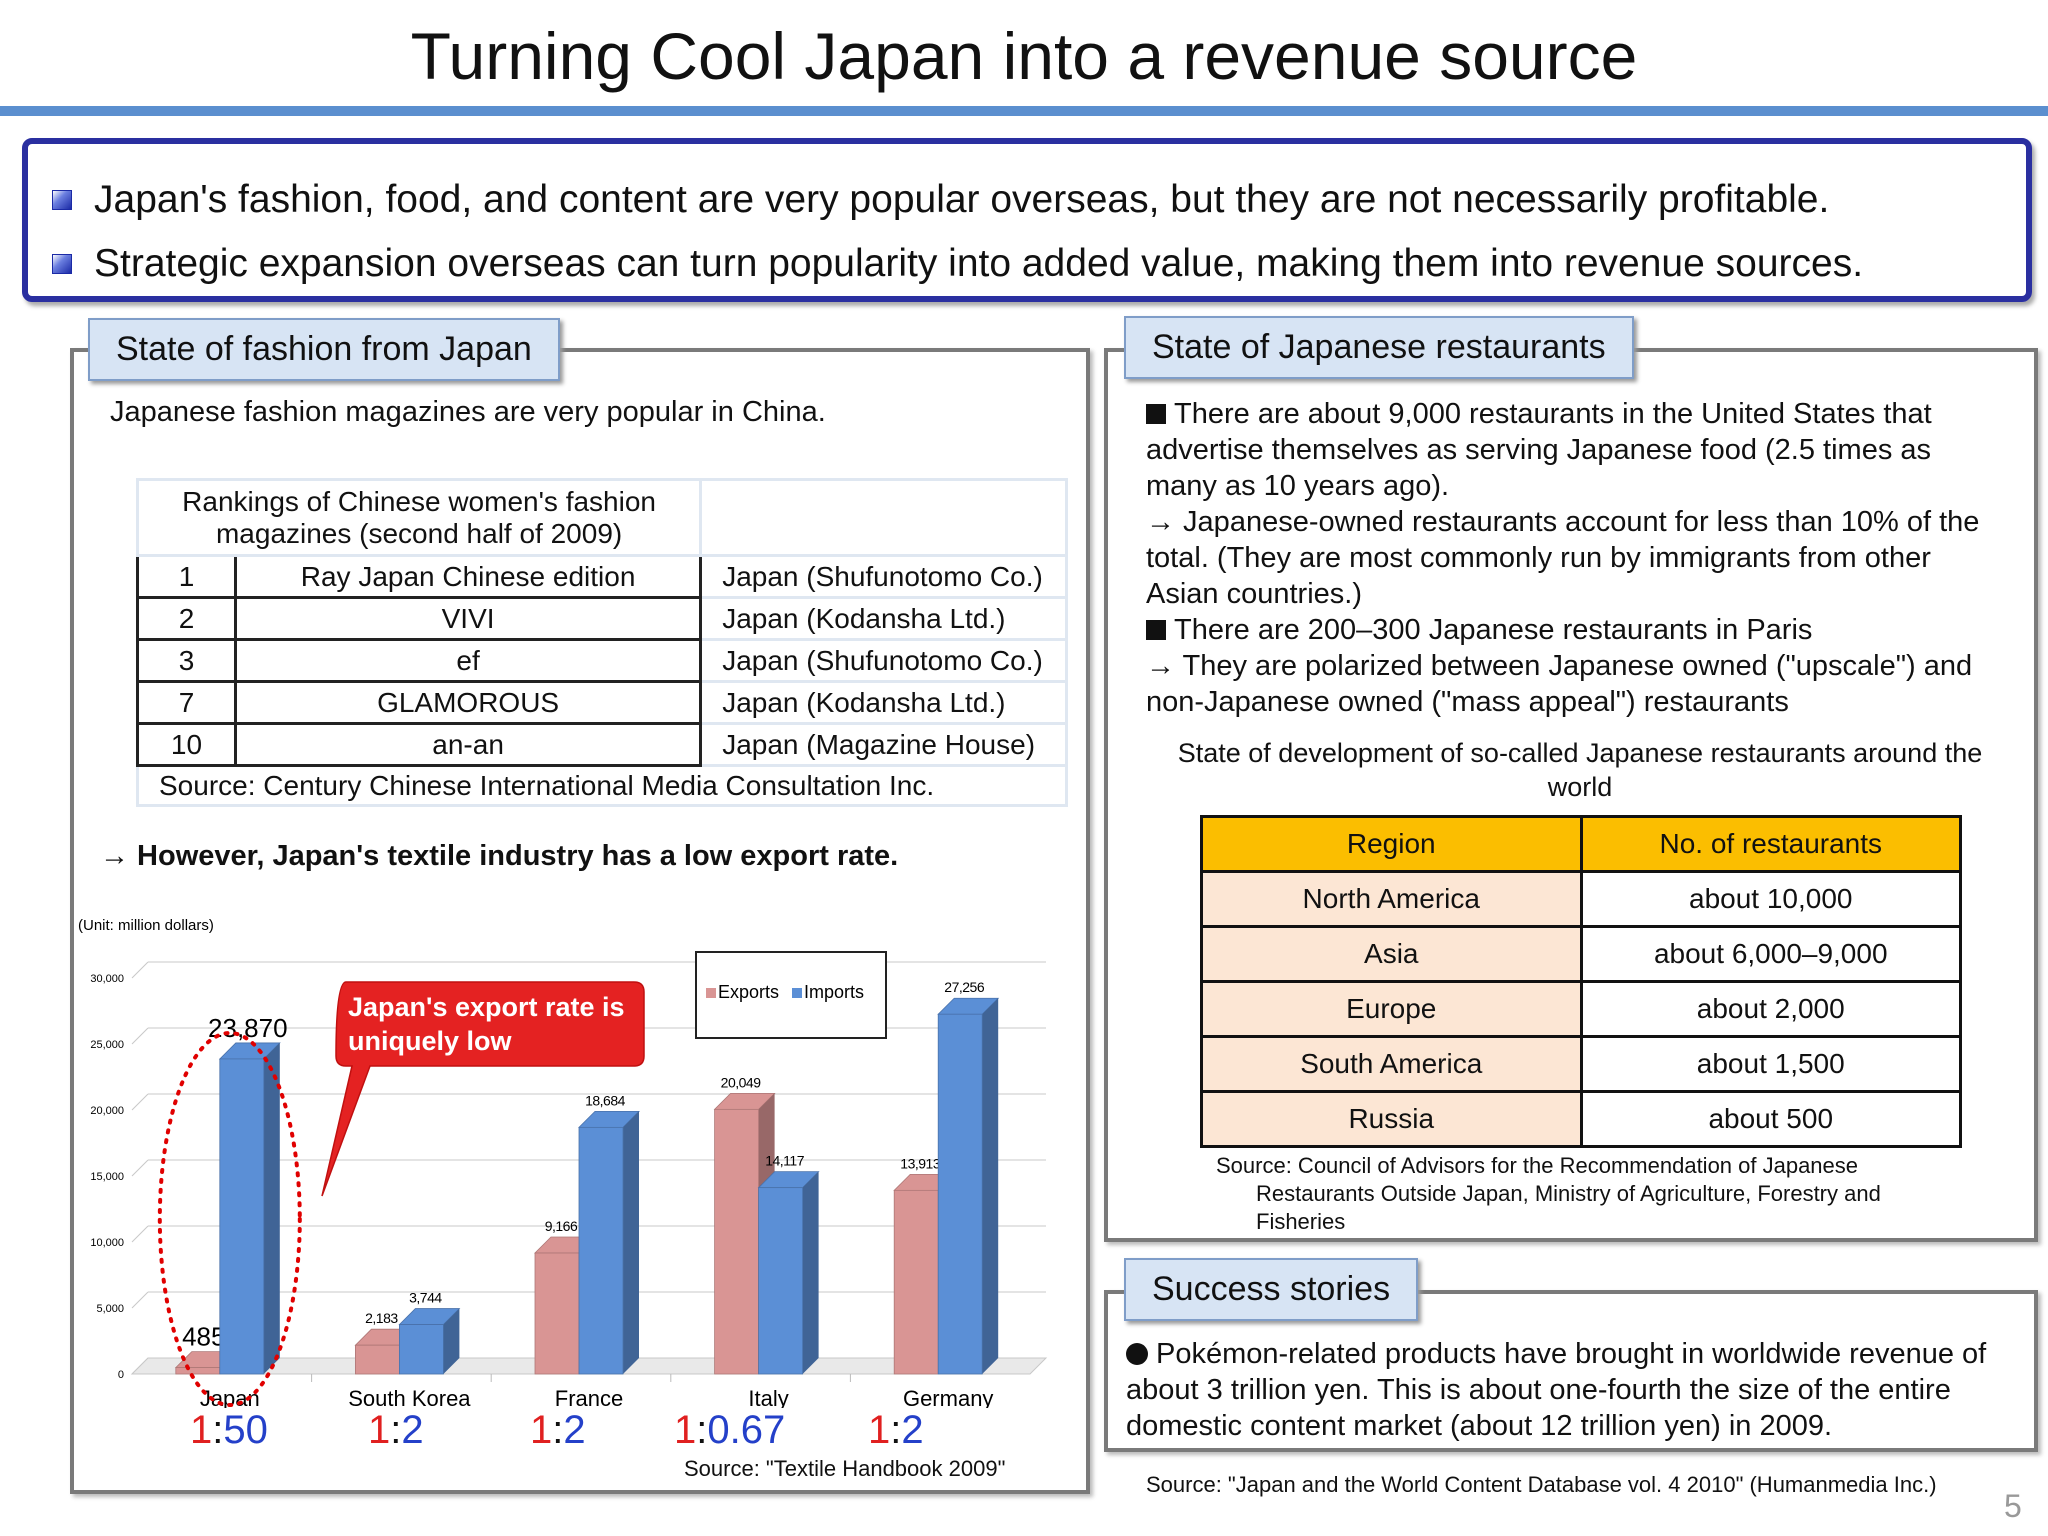 This screenshot has width=2048, height=1536. Describe the element at coordinates (486, 1007) in the screenshot. I see `callout-text: Japan's export rate is` at that location.